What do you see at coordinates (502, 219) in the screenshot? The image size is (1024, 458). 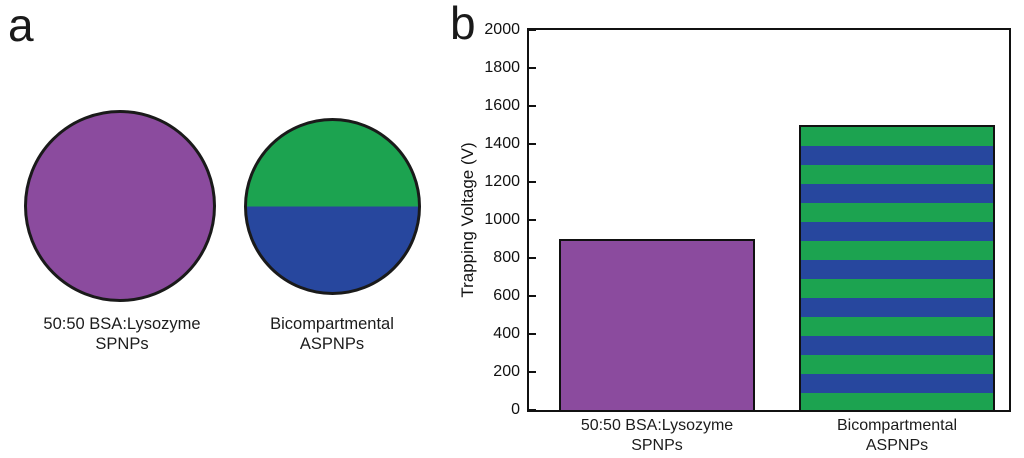 I see `y-tick-label: 1000` at bounding box center [502, 219].